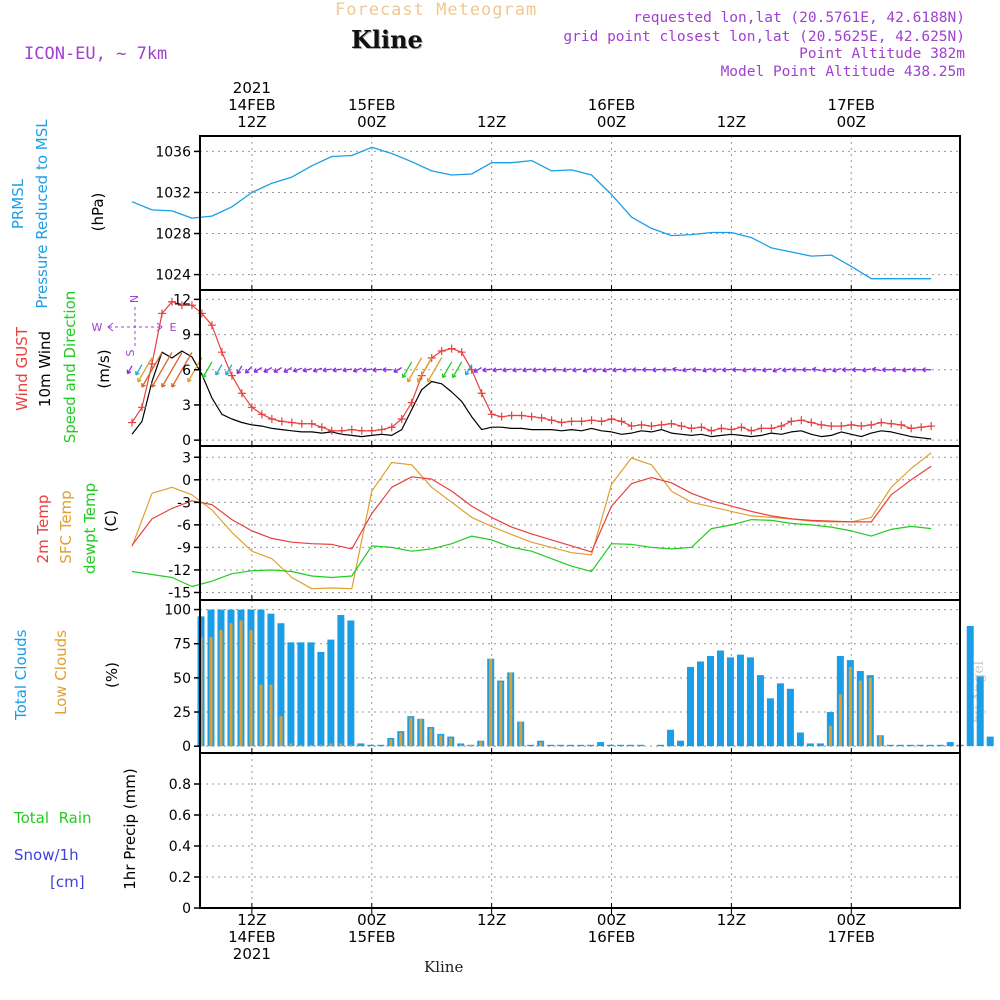  Describe the element at coordinates (611, 105) in the screenshot. I see `time-label-top: 16FEB` at that location.